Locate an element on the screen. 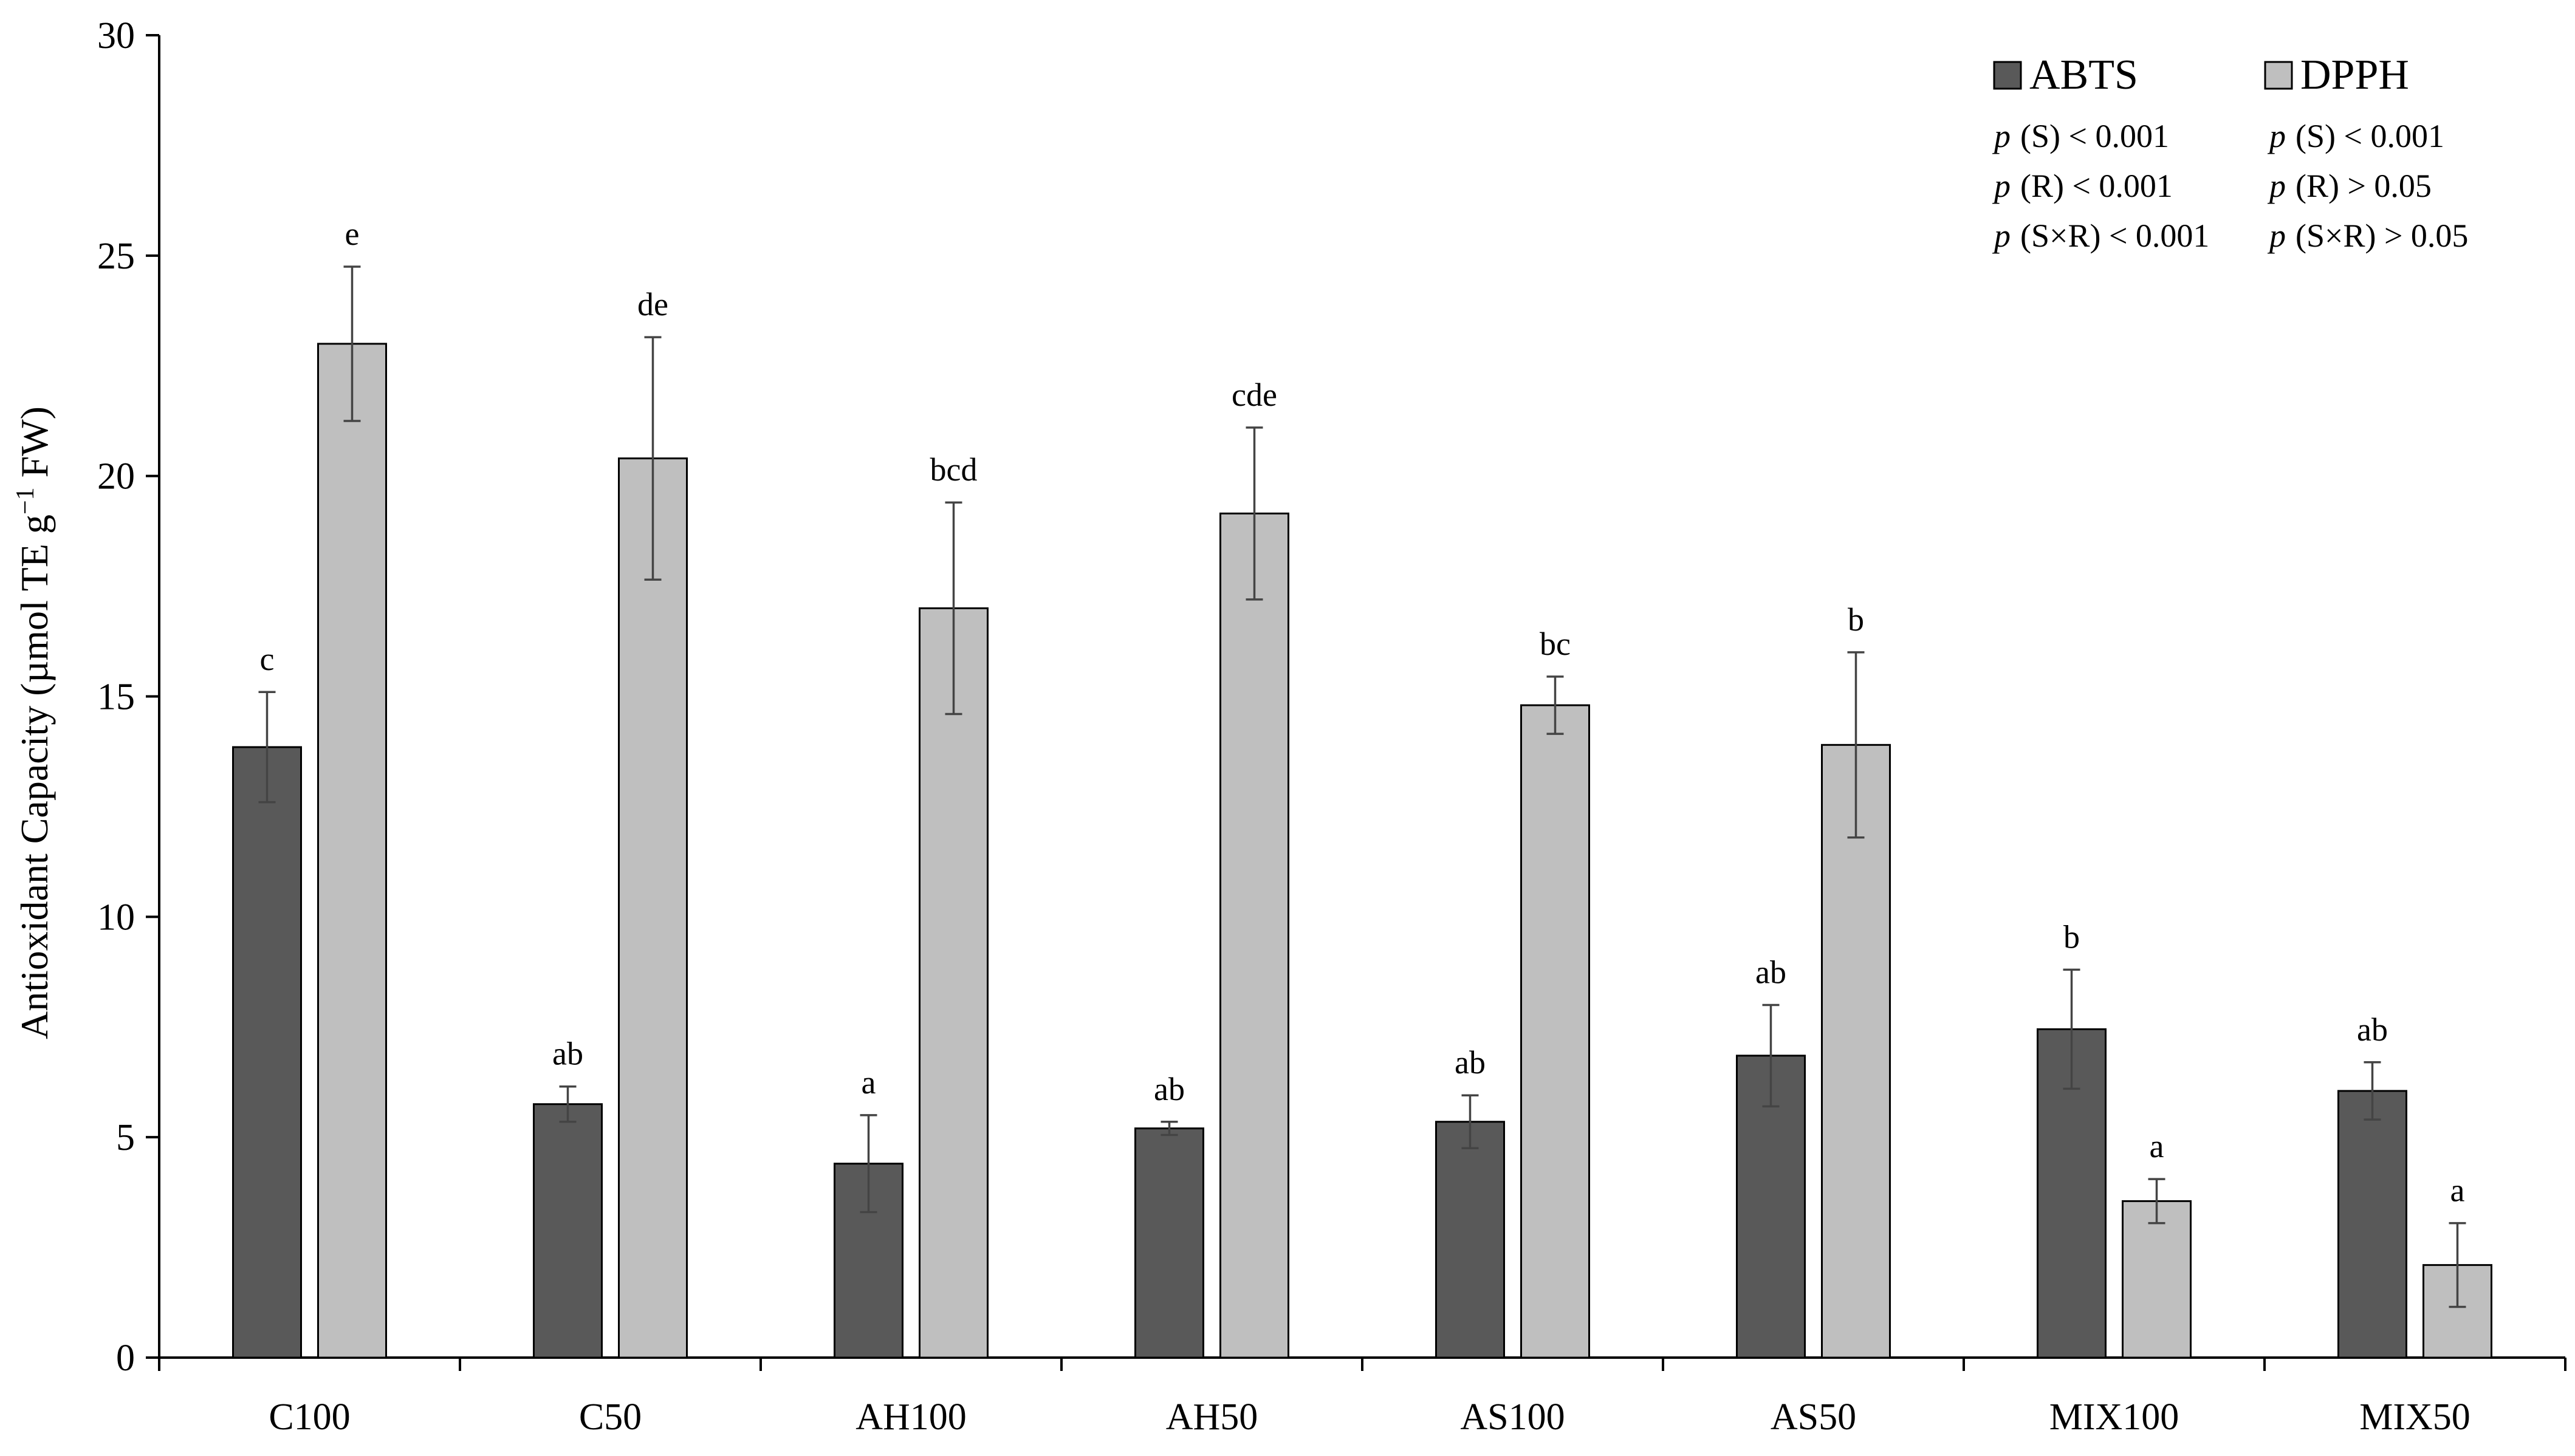 The height and width of the screenshot is (1456, 2575). significance-letter: bcd is located at coordinates (954, 469).